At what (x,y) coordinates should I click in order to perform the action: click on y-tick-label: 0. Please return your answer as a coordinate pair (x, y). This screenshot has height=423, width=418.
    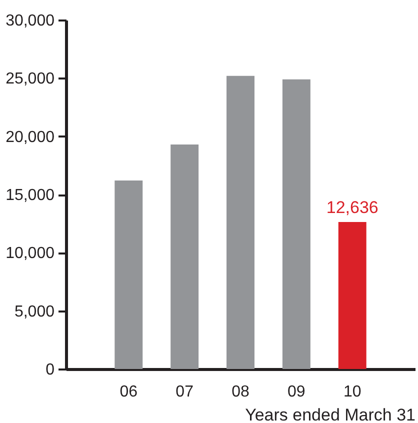
    Looking at the image, I should click on (50, 370).